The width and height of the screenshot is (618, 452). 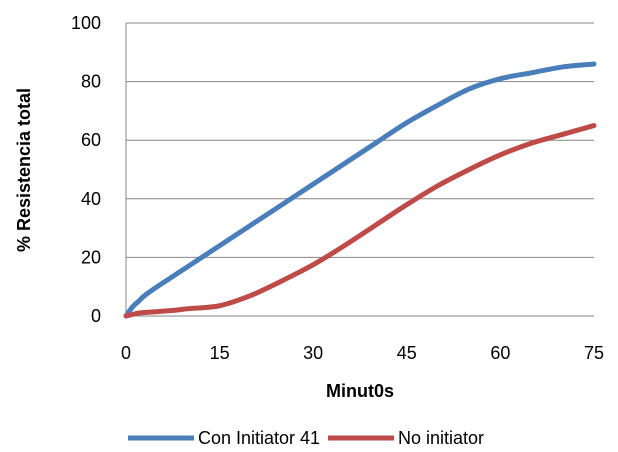 What do you see at coordinates (594, 353) in the screenshot?
I see `x-tick-label: 75` at bounding box center [594, 353].